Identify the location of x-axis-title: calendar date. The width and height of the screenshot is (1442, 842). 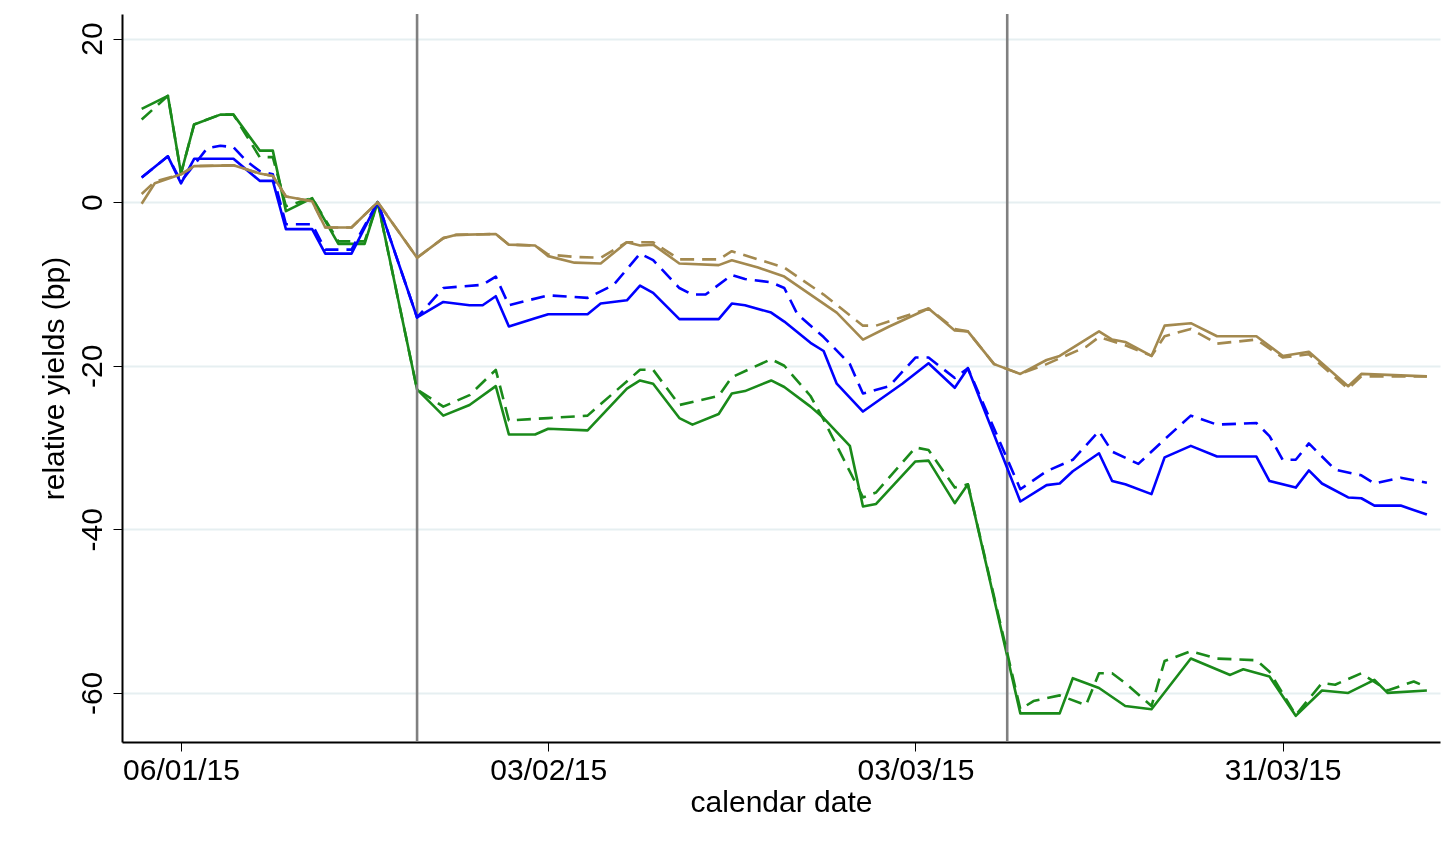
(781, 801).